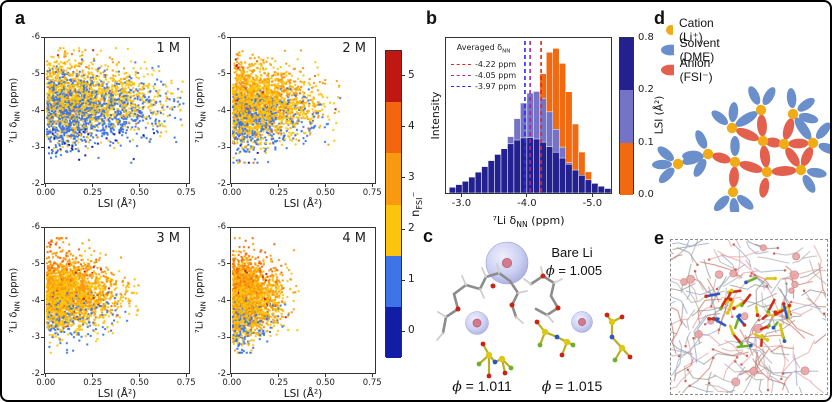 The image size is (832, 402). What do you see at coordinates (646, 37) in the screenshot?
I see `colorbar-tick-label: 0.8` at bounding box center [646, 37].